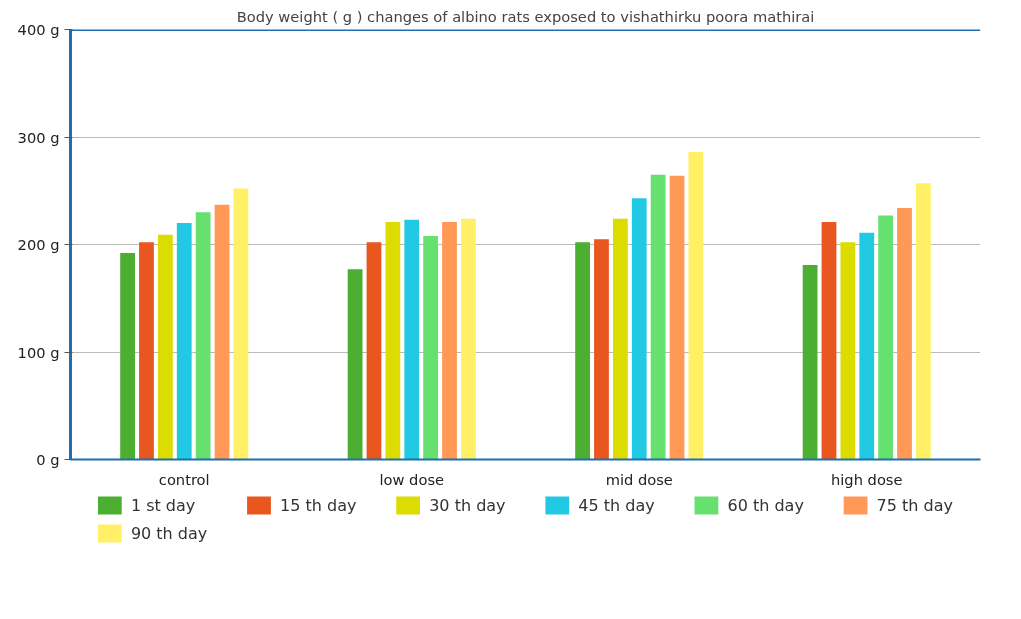 The height and width of the screenshot is (619, 1021). Describe the element at coordinates (38, 352) in the screenshot. I see `y-tick-label: 100 g` at that location.